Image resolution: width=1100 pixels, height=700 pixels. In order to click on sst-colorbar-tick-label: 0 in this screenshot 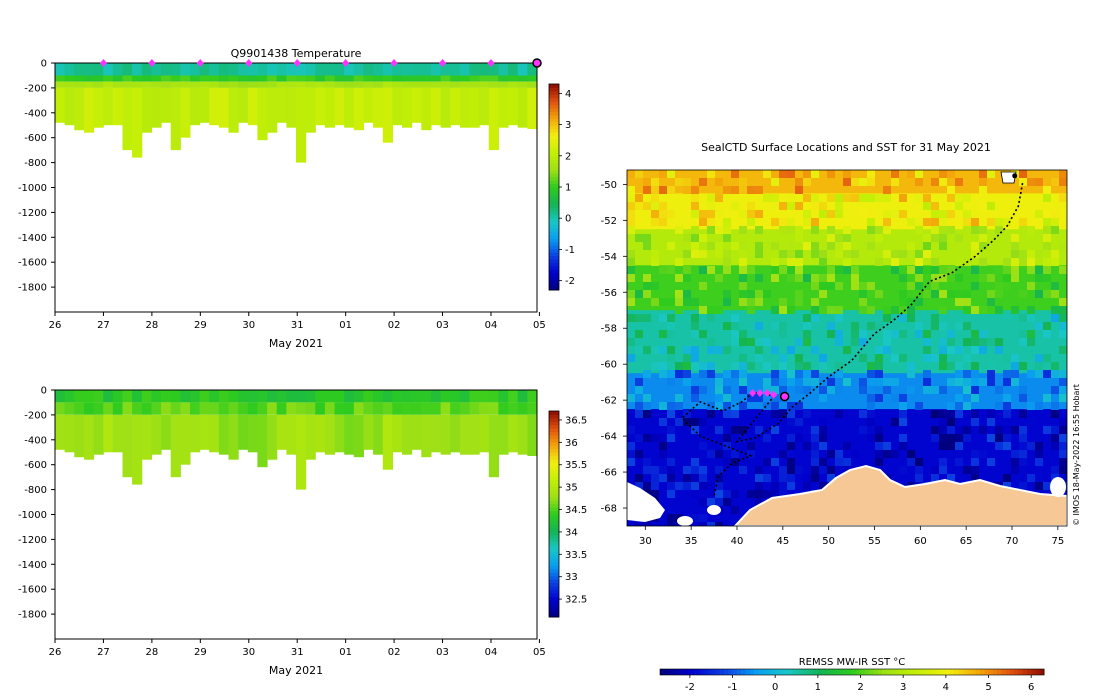, I will do `click(775, 687)`.